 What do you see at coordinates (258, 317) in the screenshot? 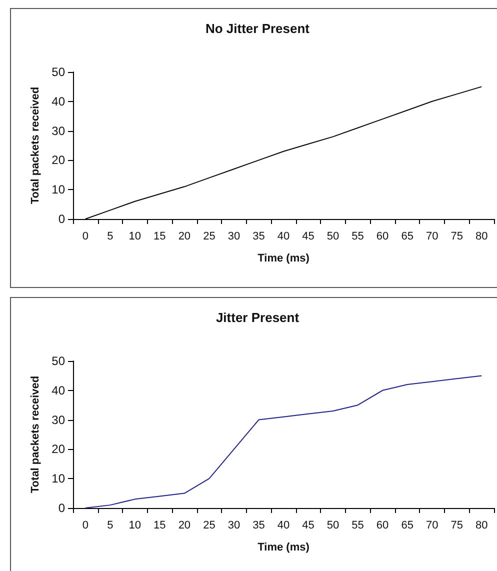
I see `chart-title: Jitter Present` at bounding box center [258, 317].